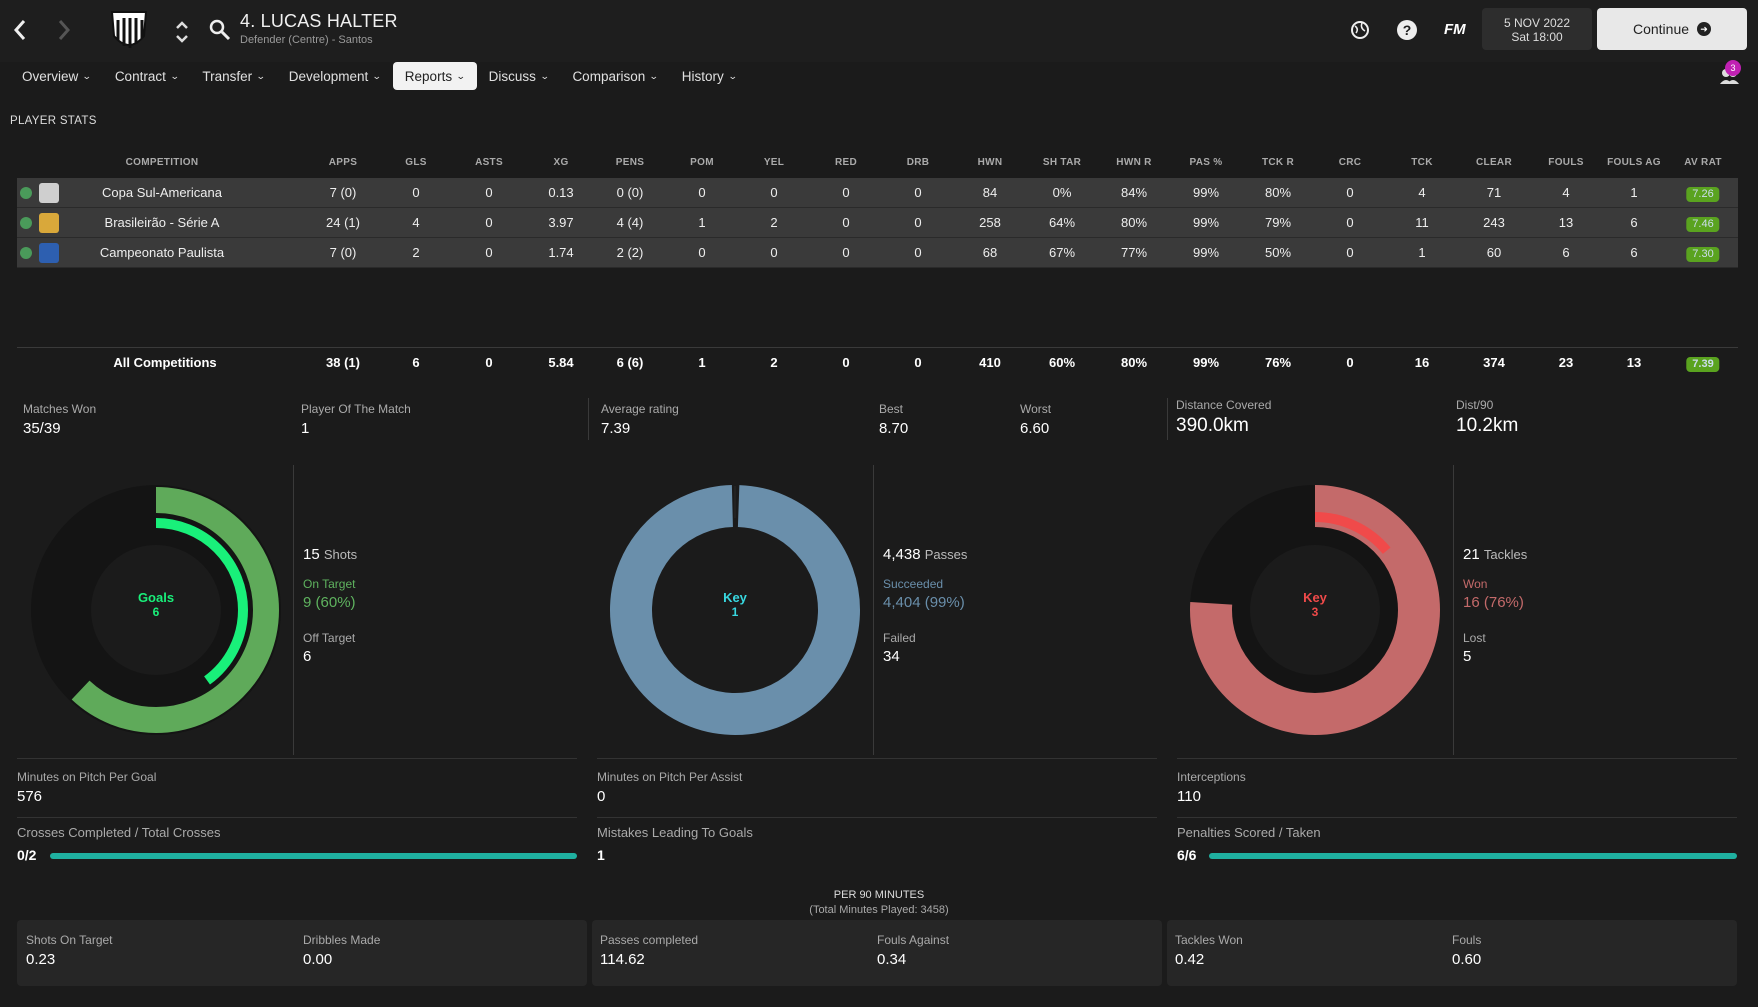  What do you see at coordinates (640, 409) in the screenshot?
I see `avg-rating-label: Average rating` at bounding box center [640, 409].